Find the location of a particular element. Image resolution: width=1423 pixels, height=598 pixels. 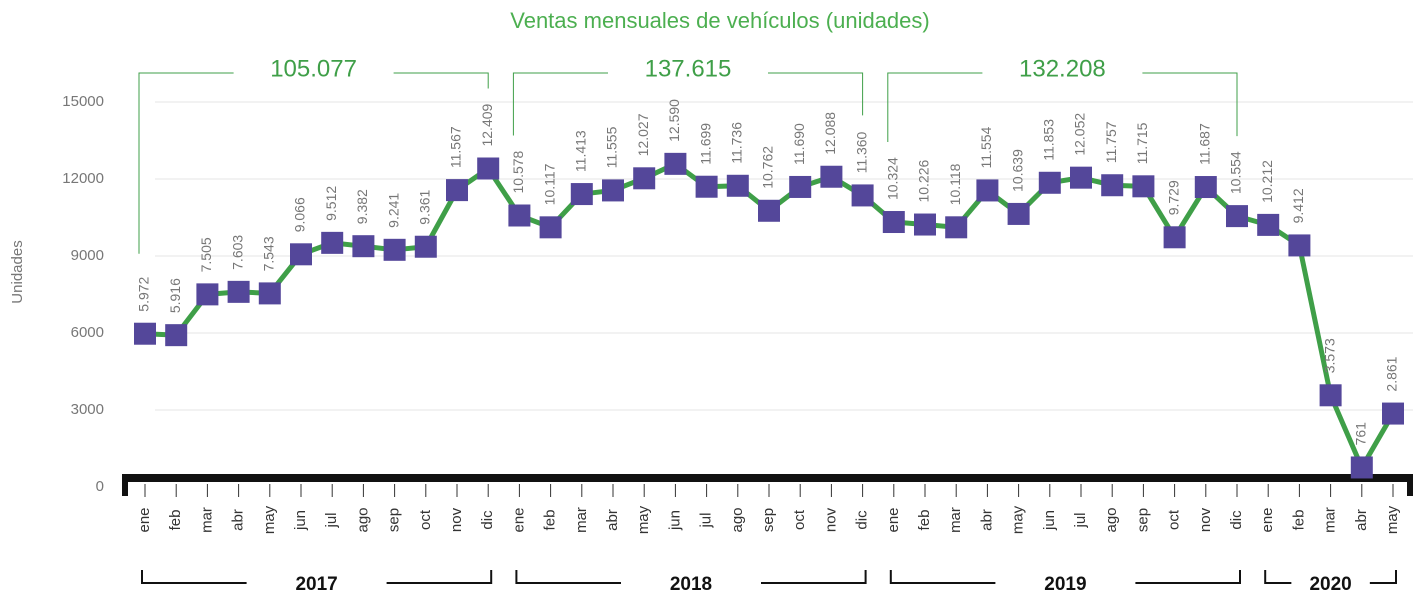

data-label: 3.573 is located at coordinates (1329, 355).